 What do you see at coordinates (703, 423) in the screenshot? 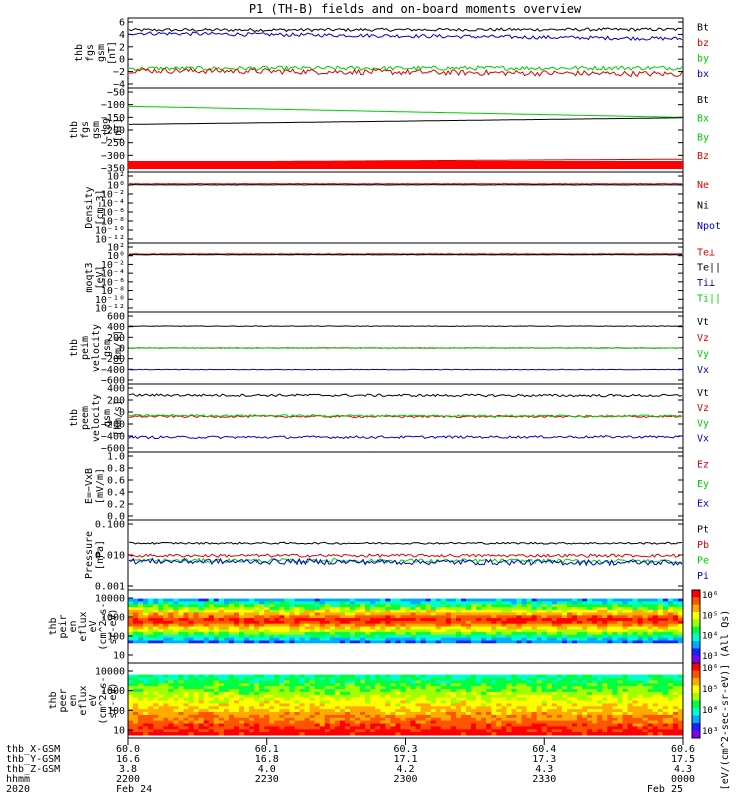
I see `legend-entry: Vy` at bounding box center [703, 423].